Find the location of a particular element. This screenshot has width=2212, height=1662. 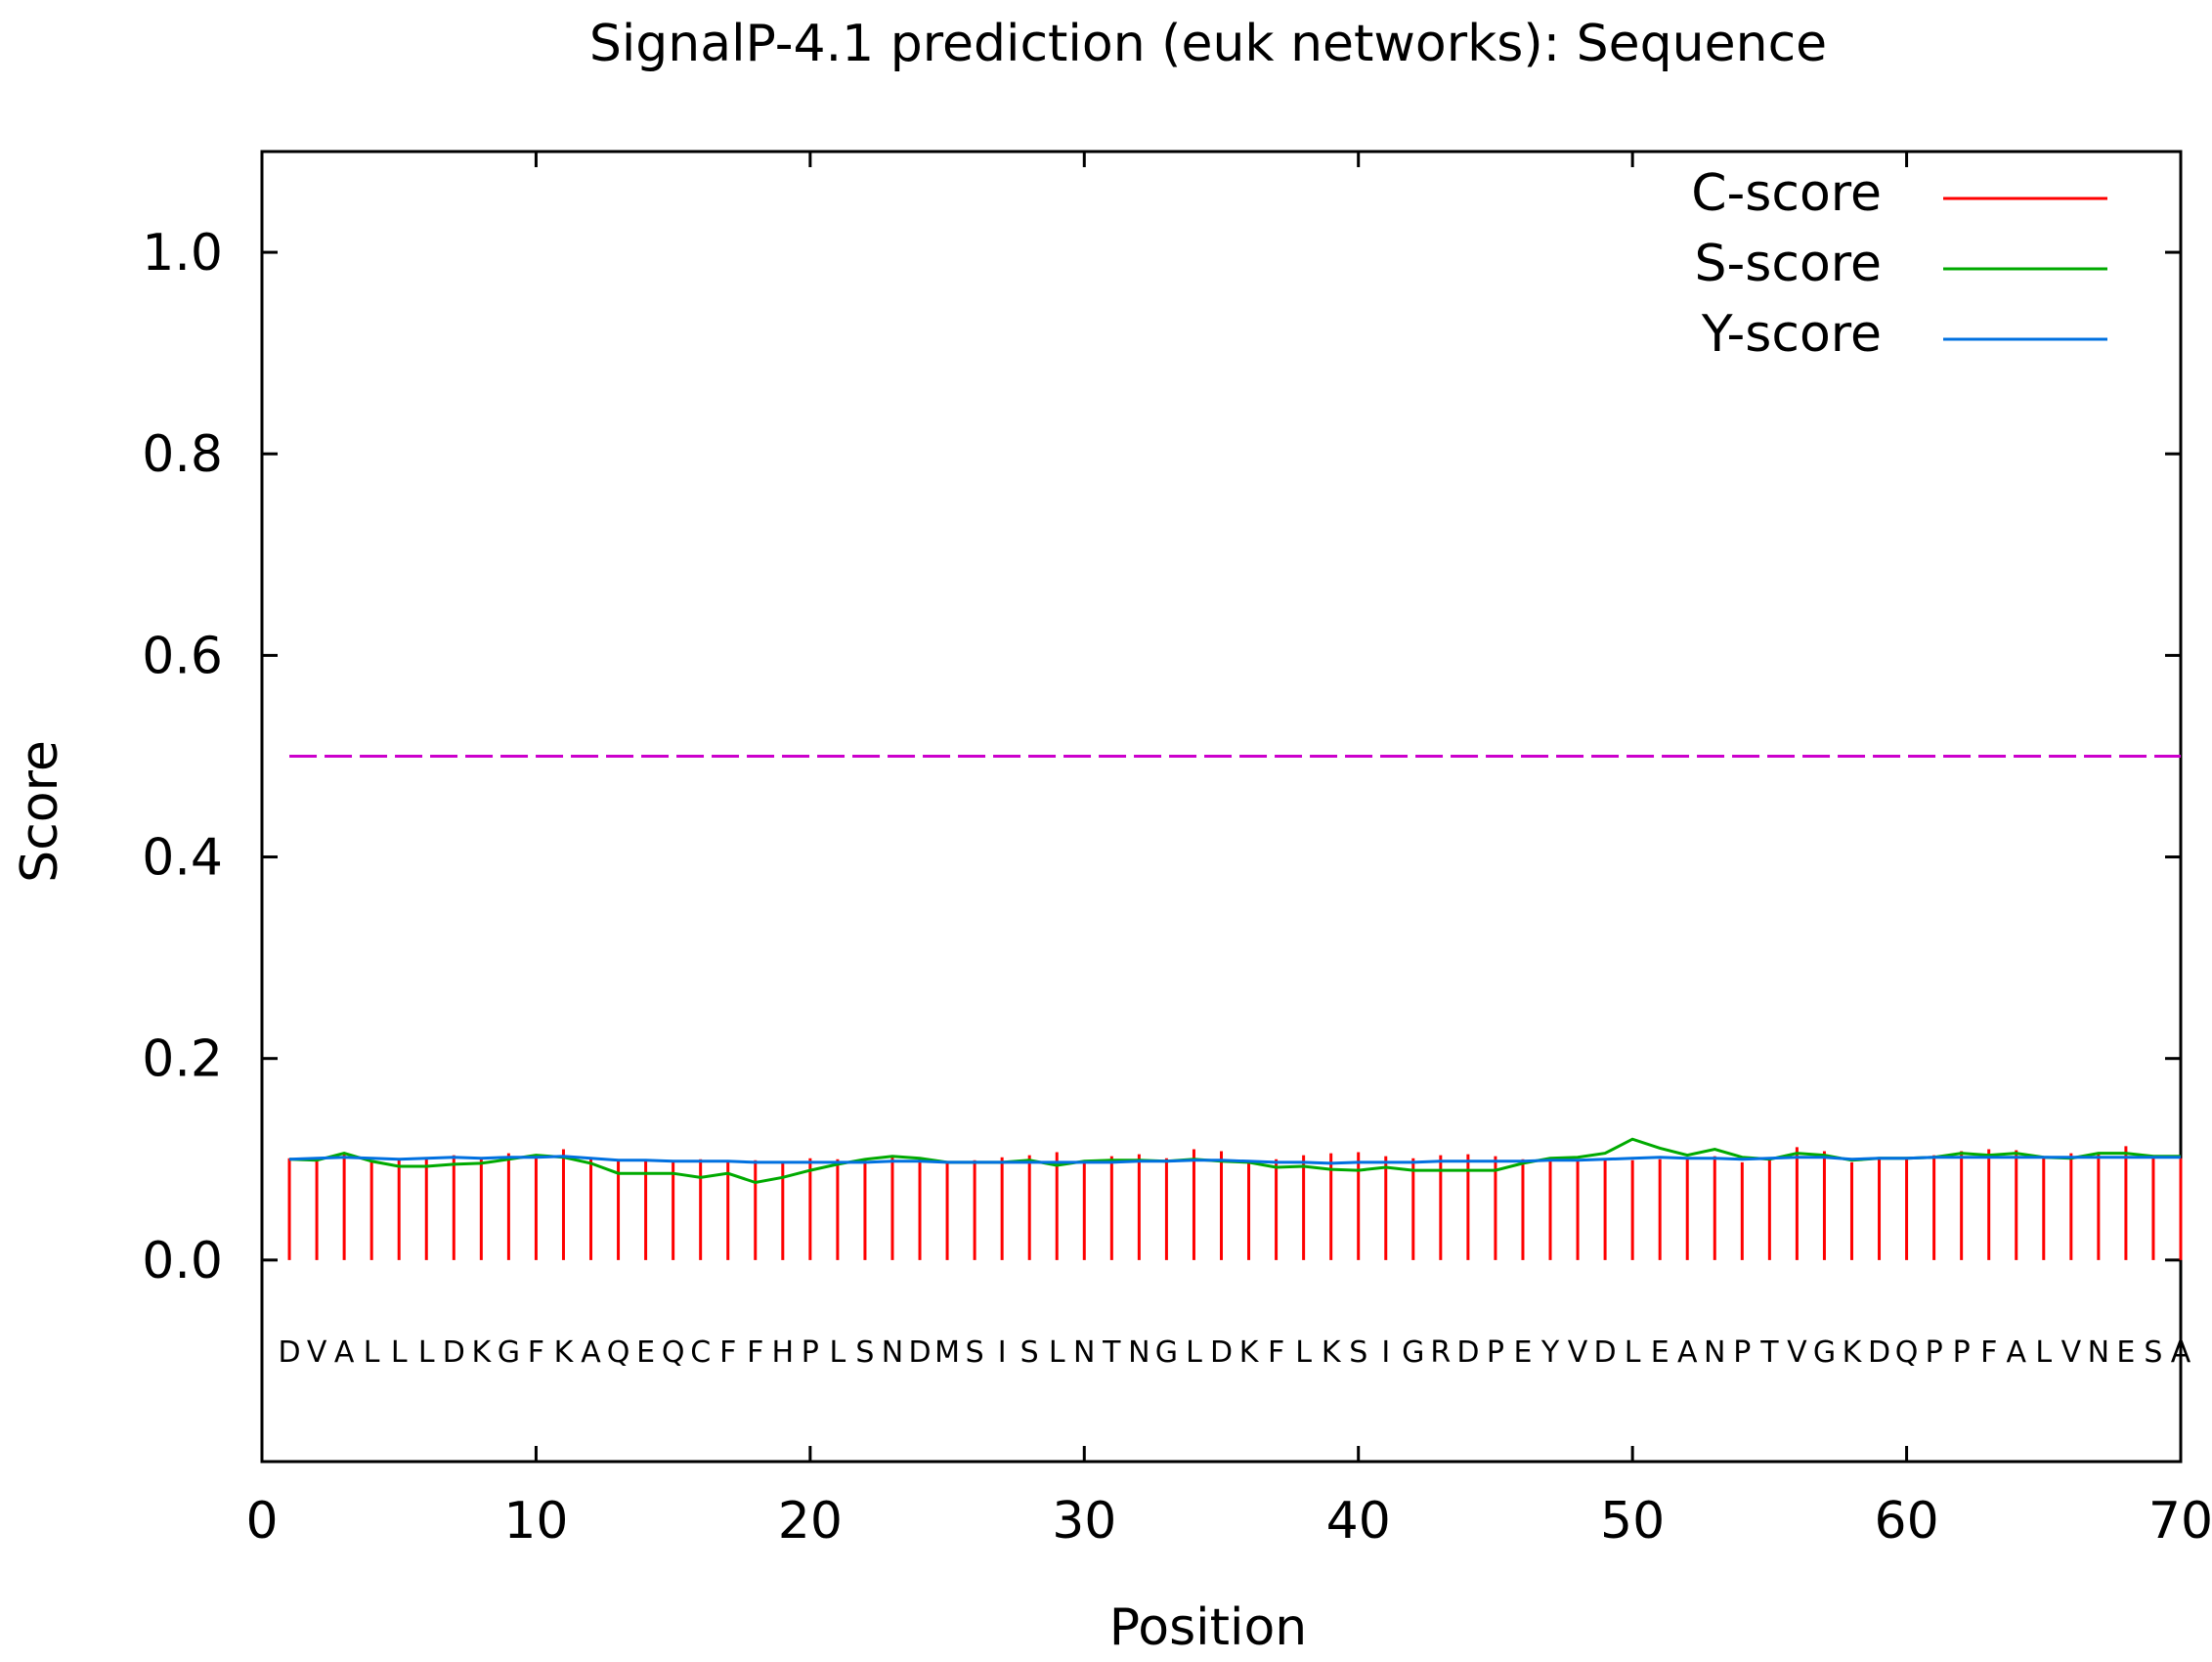

x-axis-label: Position is located at coordinates (1208, 1627).